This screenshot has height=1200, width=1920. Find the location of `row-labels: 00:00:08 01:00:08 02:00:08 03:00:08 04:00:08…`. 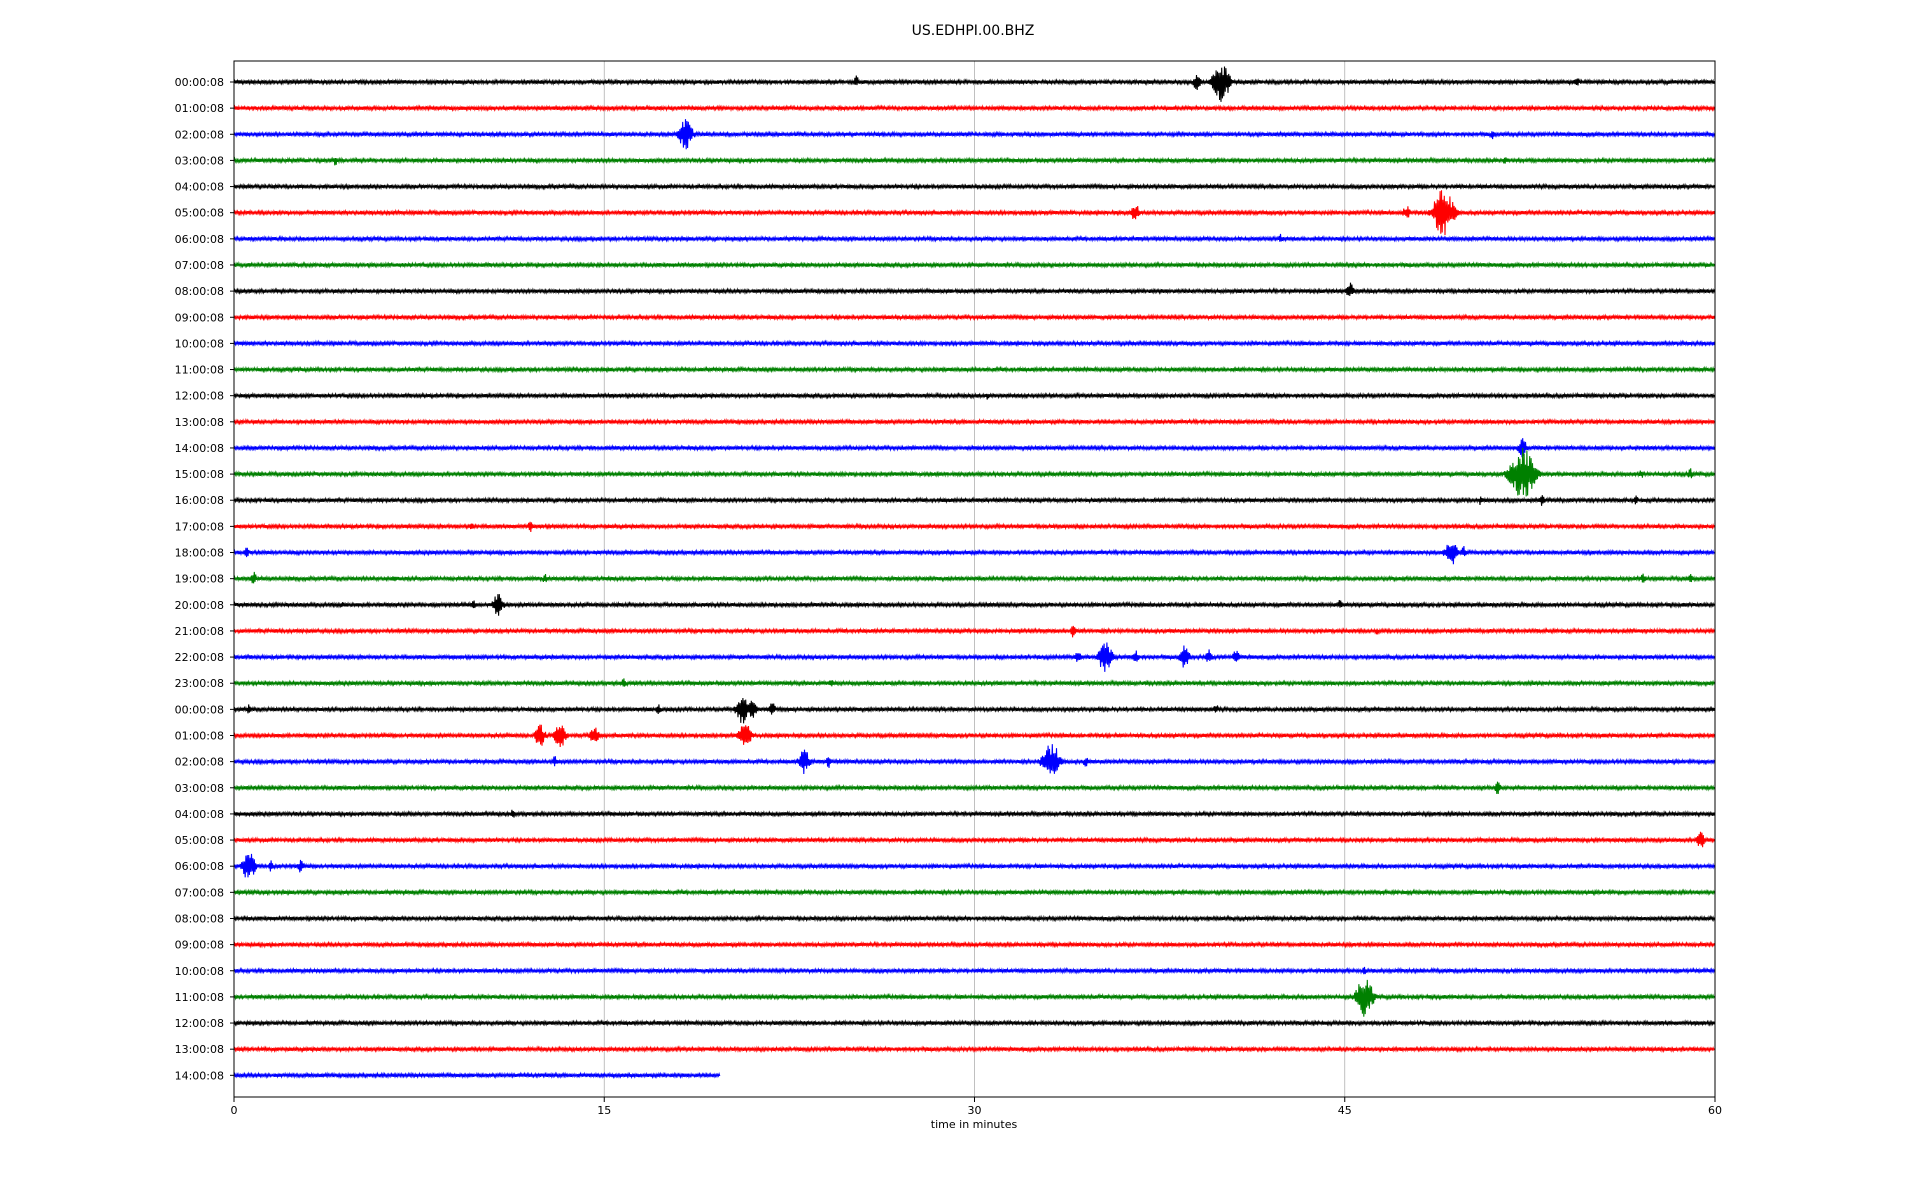

row-labels: 00:00:08 01:00:08 02:00:08 03:00:08 04:00:08… is located at coordinates (204, 579).